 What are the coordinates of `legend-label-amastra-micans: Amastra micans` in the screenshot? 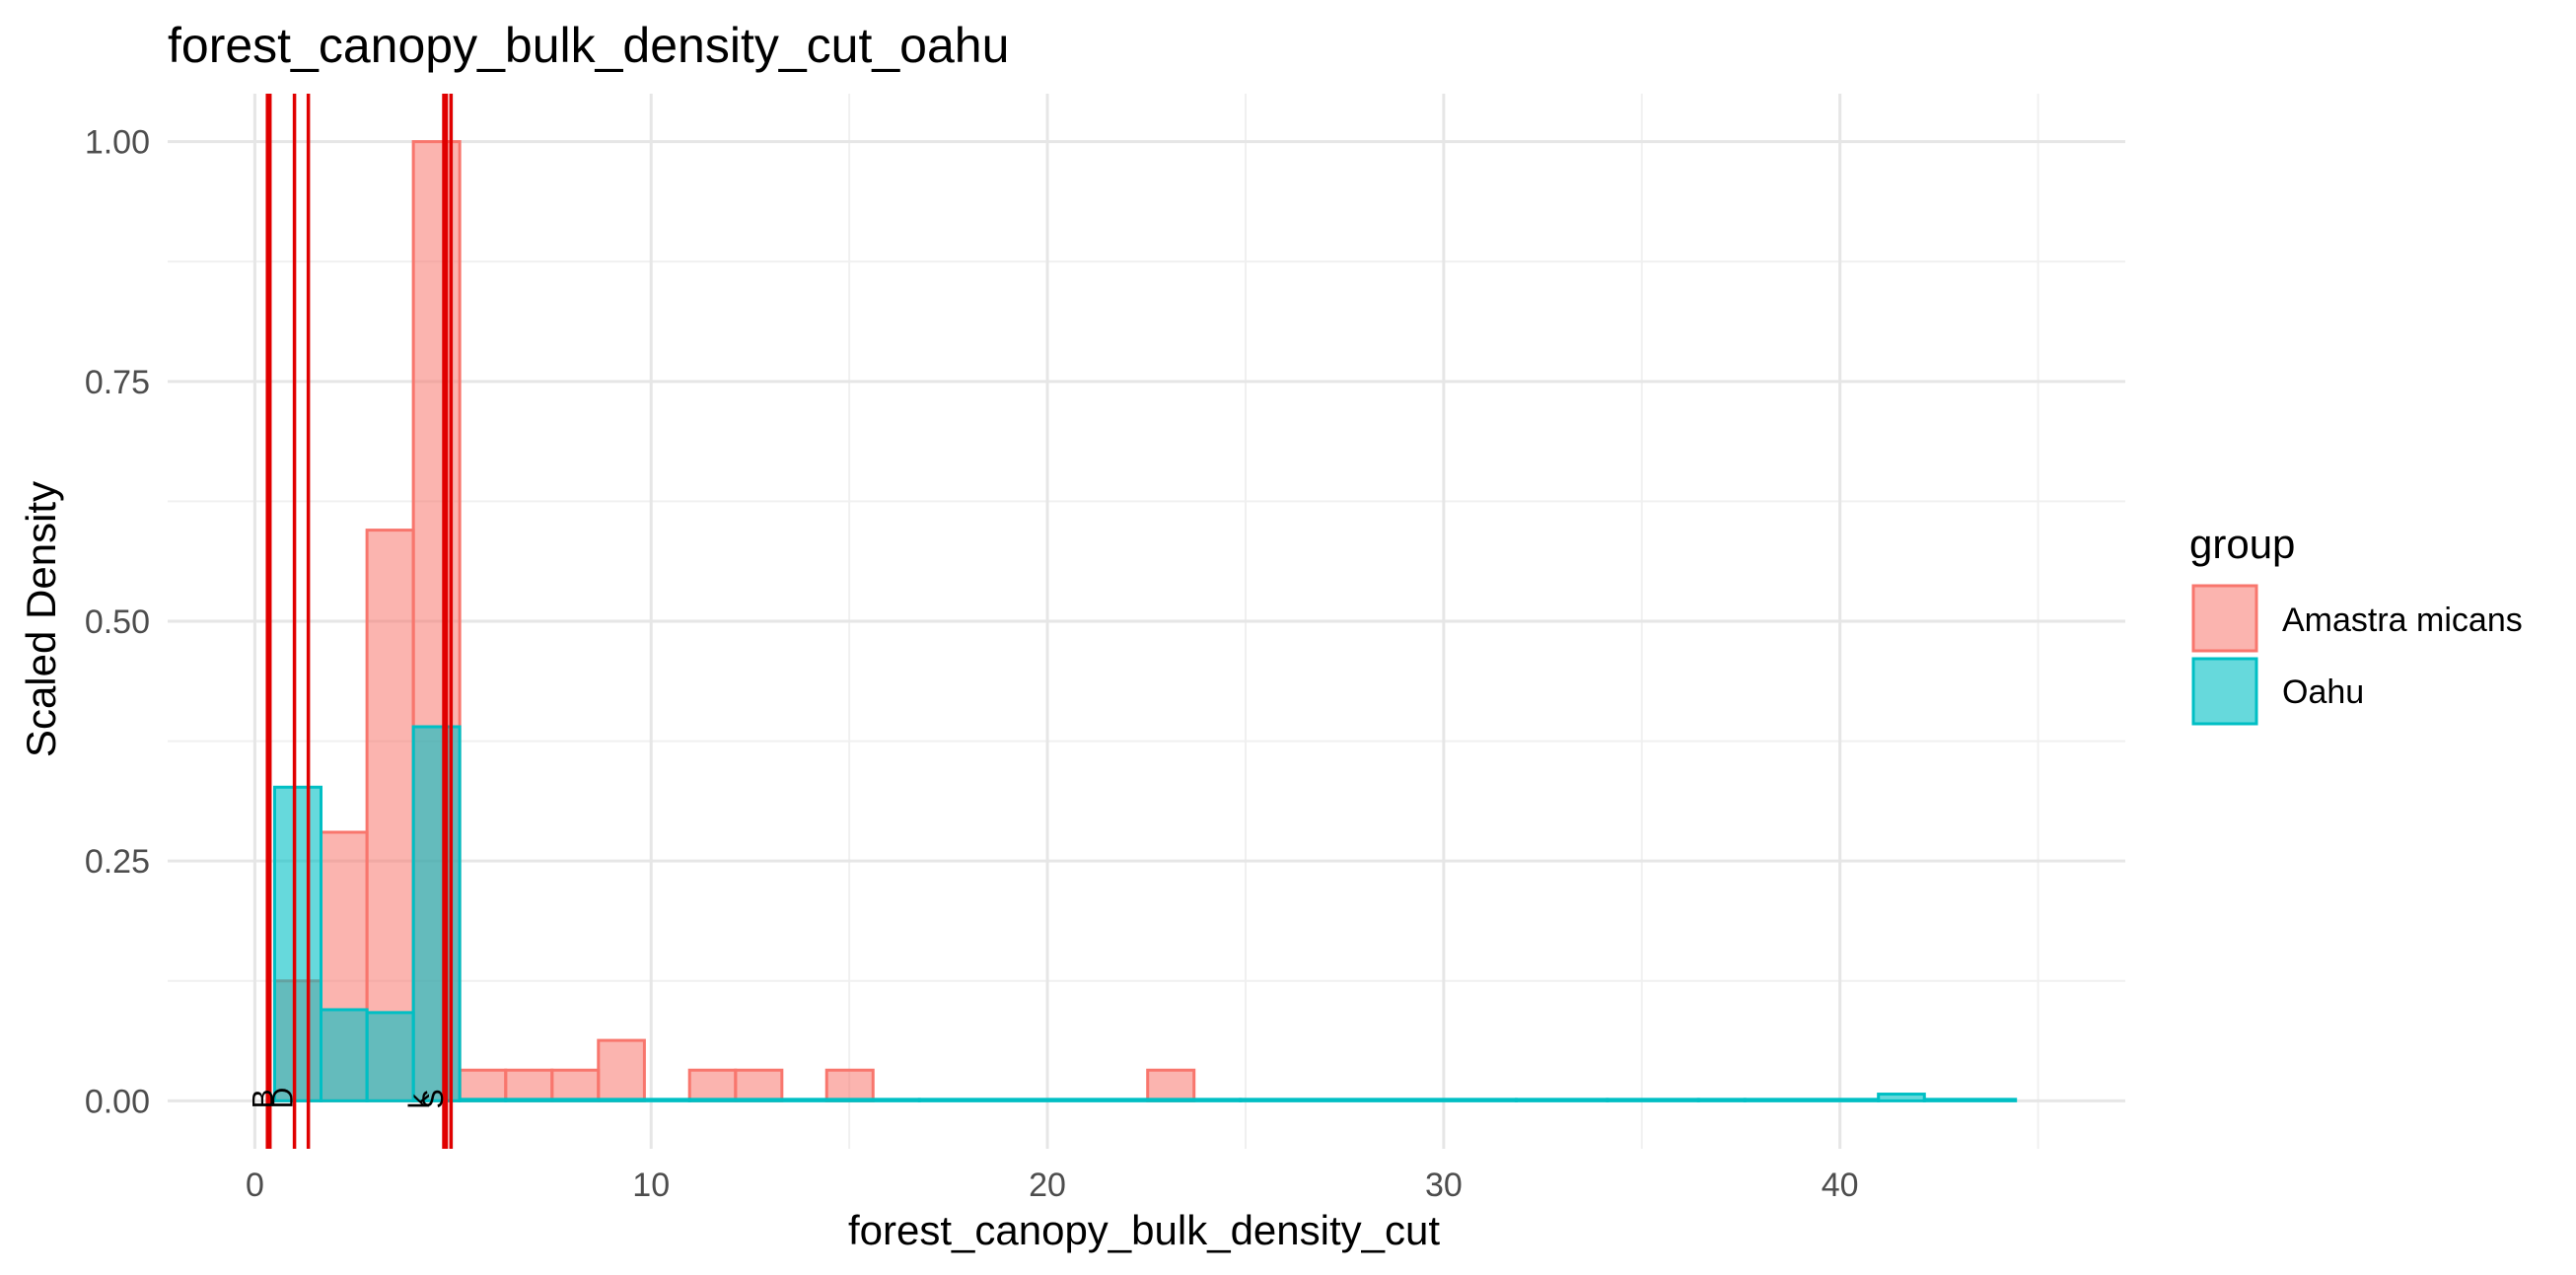 It's located at (2402, 620).